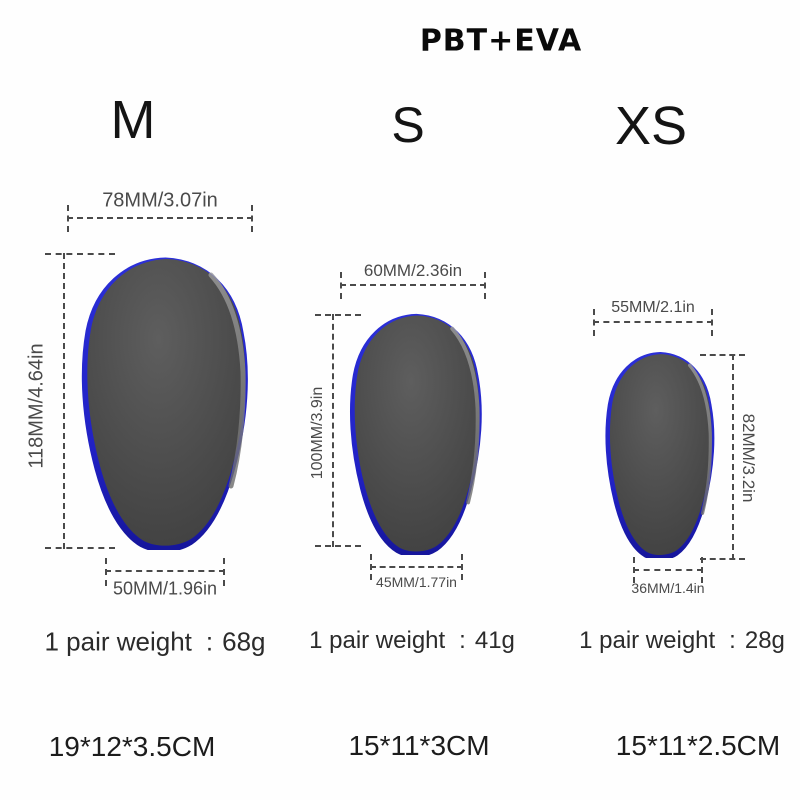 The image size is (800, 800). Describe the element at coordinates (133, 120) in the screenshot. I see `size-label-m: M` at that location.